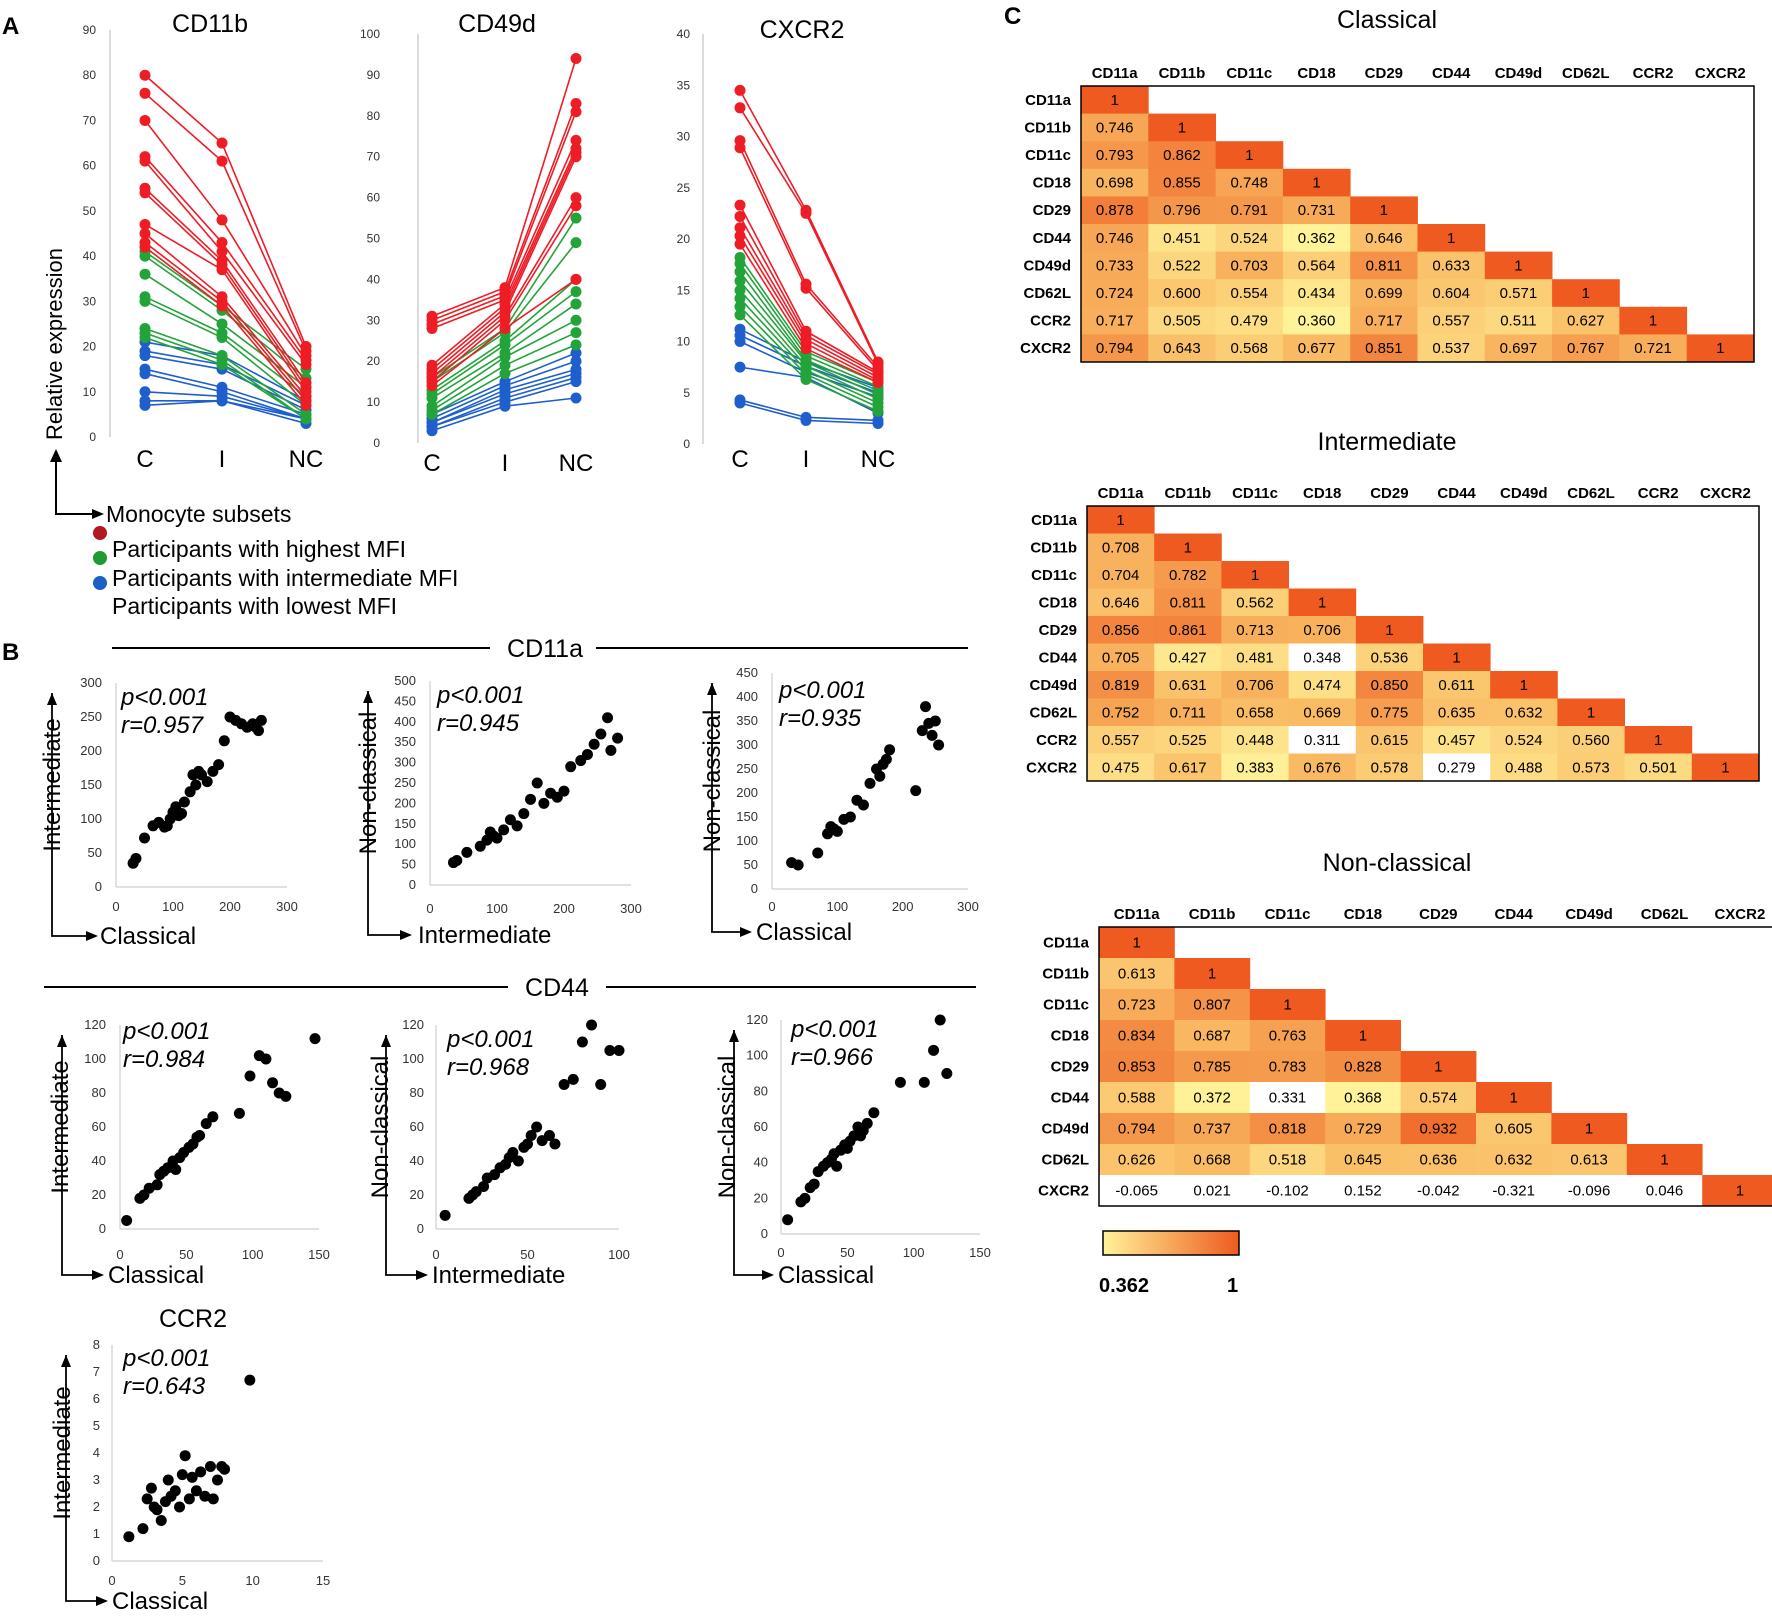 Image resolution: width=1772 pixels, height=1616 pixels. What do you see at coordinates (164, 1059) in the screenshot?
I see `r-value-label: r=0.984` at bounding box center [164, 1059].